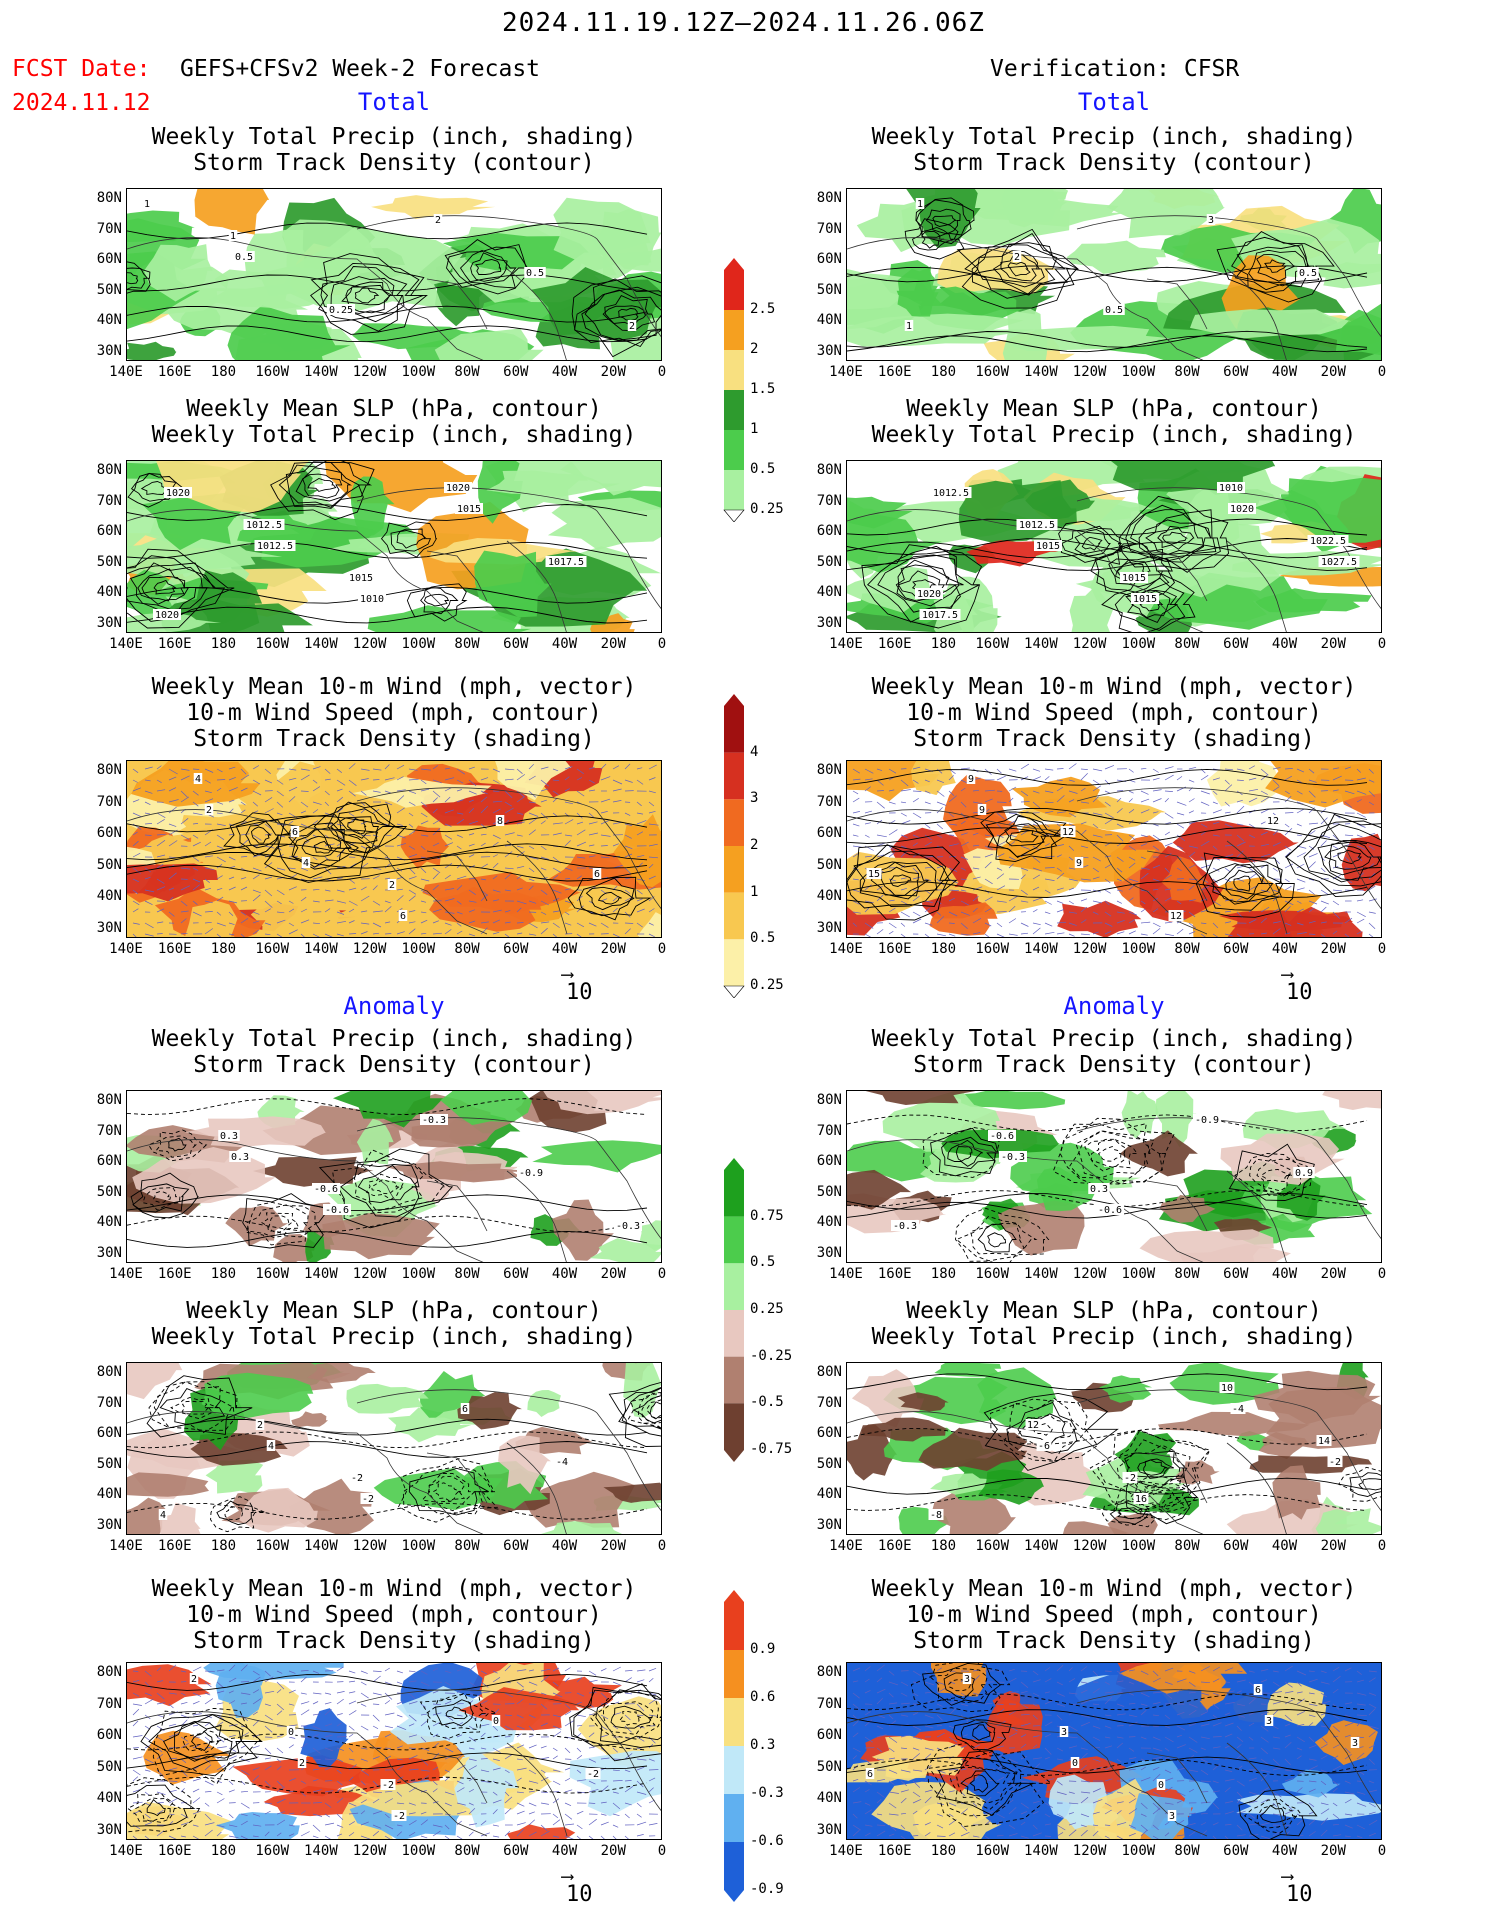 This screenshot has width=1487, height=1925. Describe the element at coordinates (155, 1381) in the screenshot. I see `precip-anomaly-shade` at that location.